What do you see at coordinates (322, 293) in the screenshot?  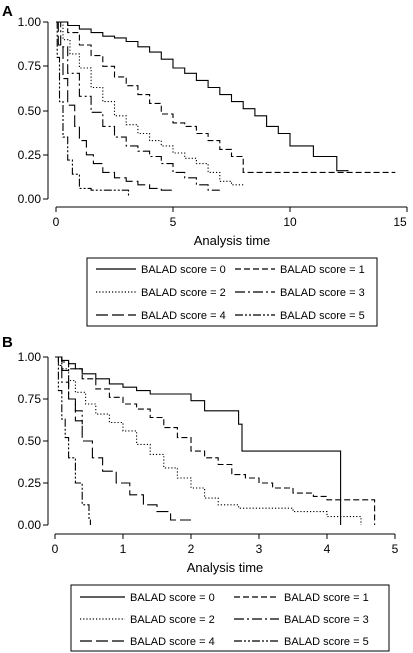 I see `panel-a-legend-label-3: BALAD score = 3` at bounding box center [322, 293].